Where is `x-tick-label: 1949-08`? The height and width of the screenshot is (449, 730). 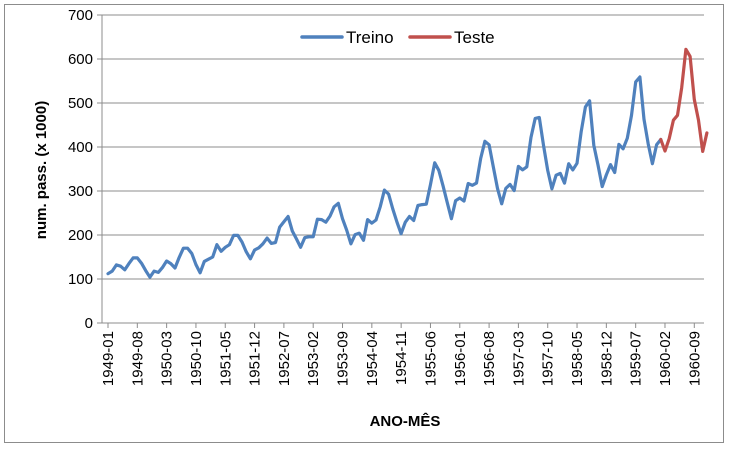
x-tick-label: 1949-08 is located at coordinates (137, 358).